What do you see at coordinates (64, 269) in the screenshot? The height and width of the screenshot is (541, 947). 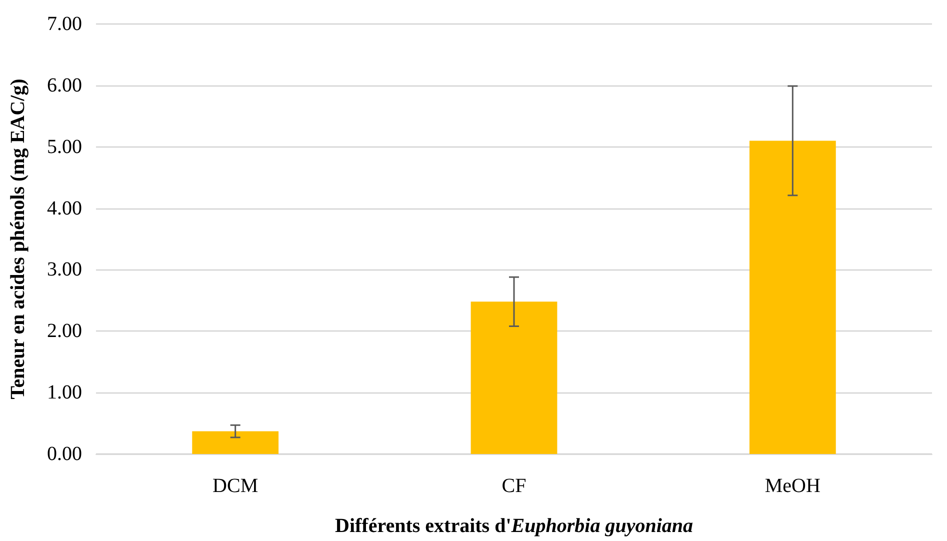 I see `y-tick-label: 3.00` at bounding box center [64, 269].